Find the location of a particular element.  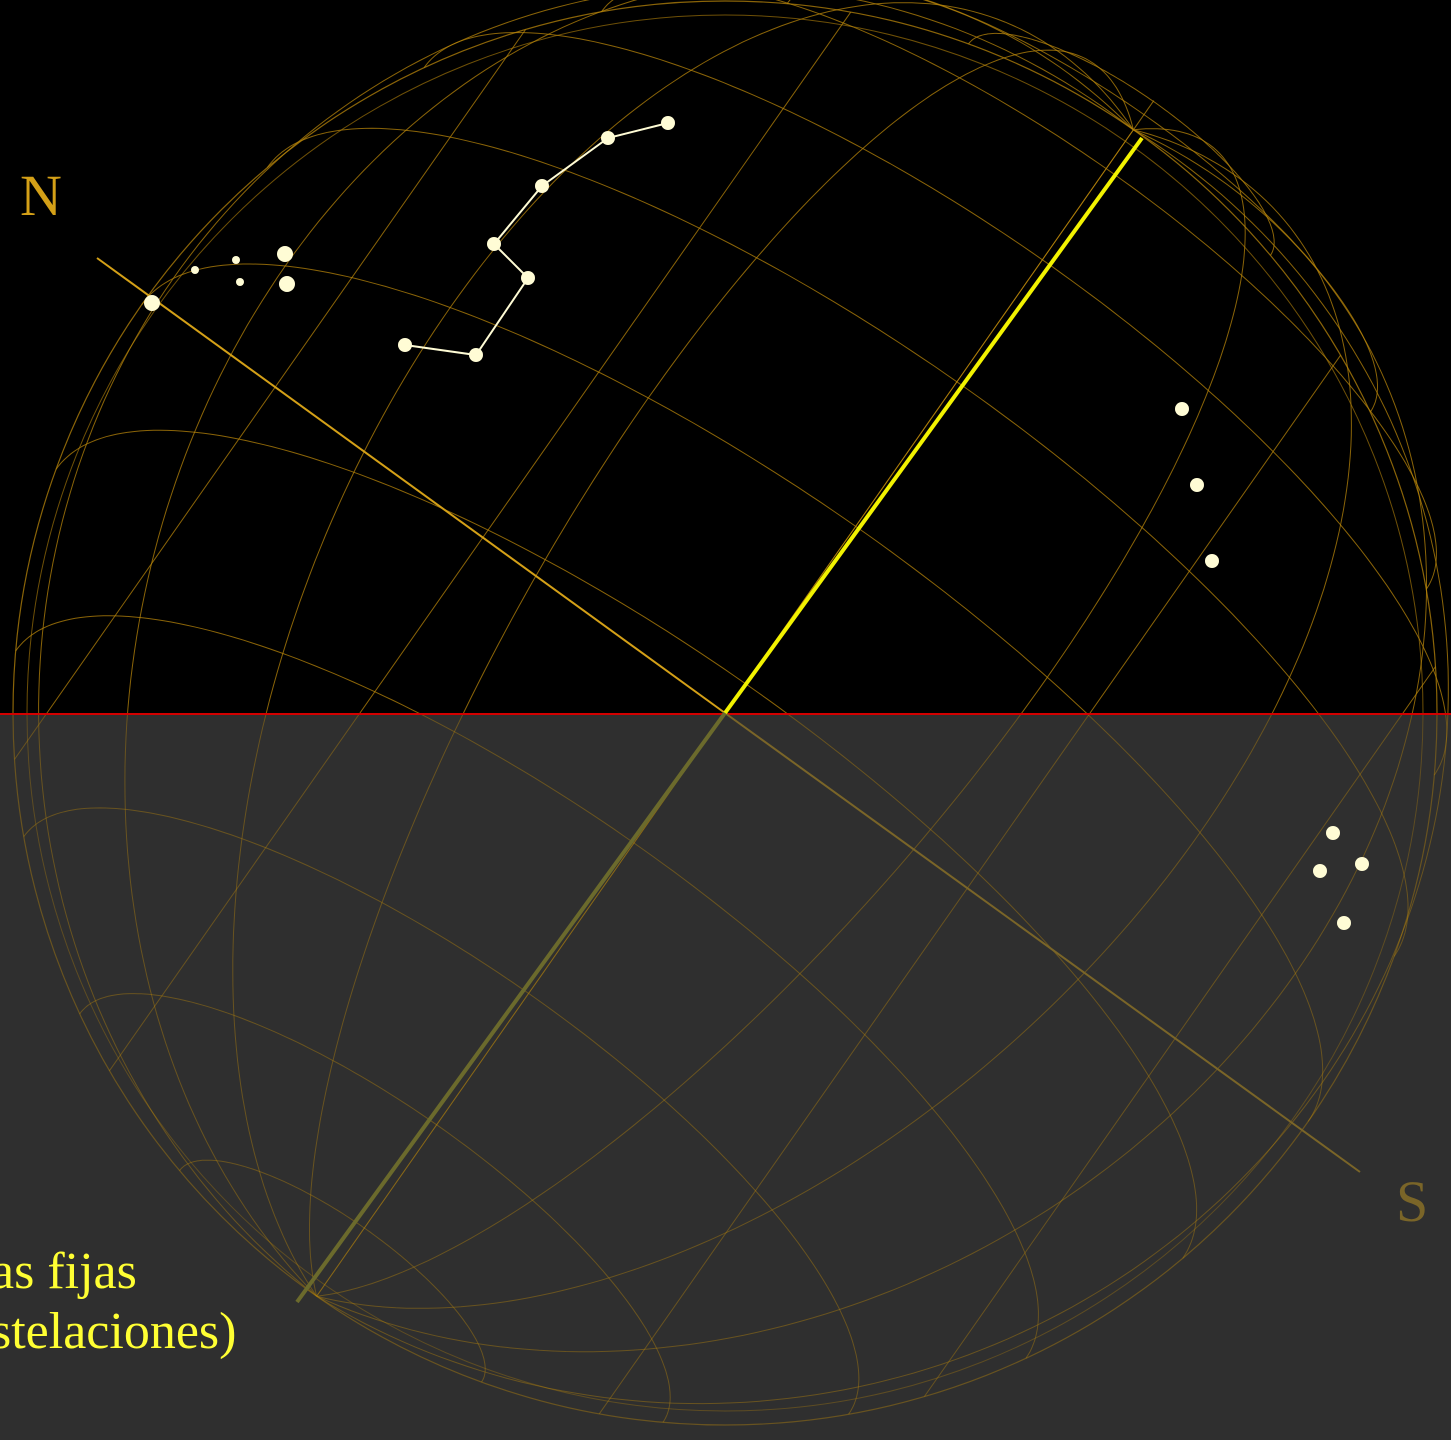

caption: as fijas stelaciones) is located at coordinates (118, 1302).